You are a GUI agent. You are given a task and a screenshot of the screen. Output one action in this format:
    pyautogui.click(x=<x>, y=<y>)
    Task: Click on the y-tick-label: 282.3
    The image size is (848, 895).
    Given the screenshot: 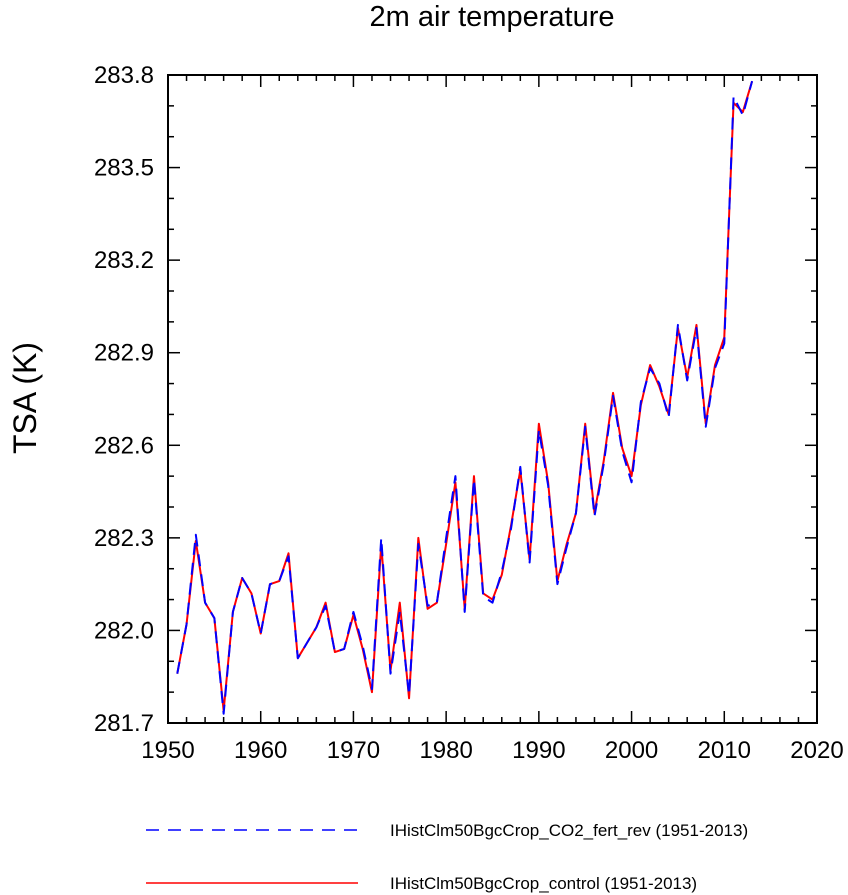 What is the action you would take?
    pyautogui.click(x=124, y=538)
    